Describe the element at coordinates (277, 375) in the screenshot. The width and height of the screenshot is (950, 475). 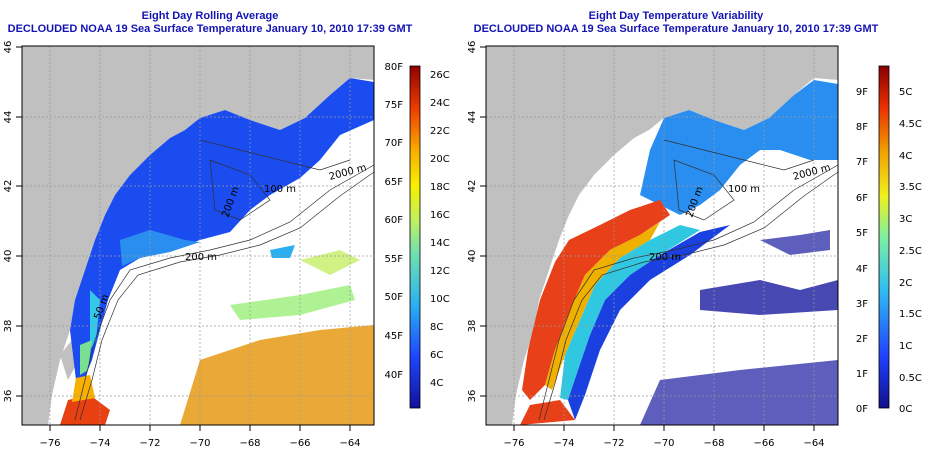
I see `left-sst-offshore-warm` at that location.